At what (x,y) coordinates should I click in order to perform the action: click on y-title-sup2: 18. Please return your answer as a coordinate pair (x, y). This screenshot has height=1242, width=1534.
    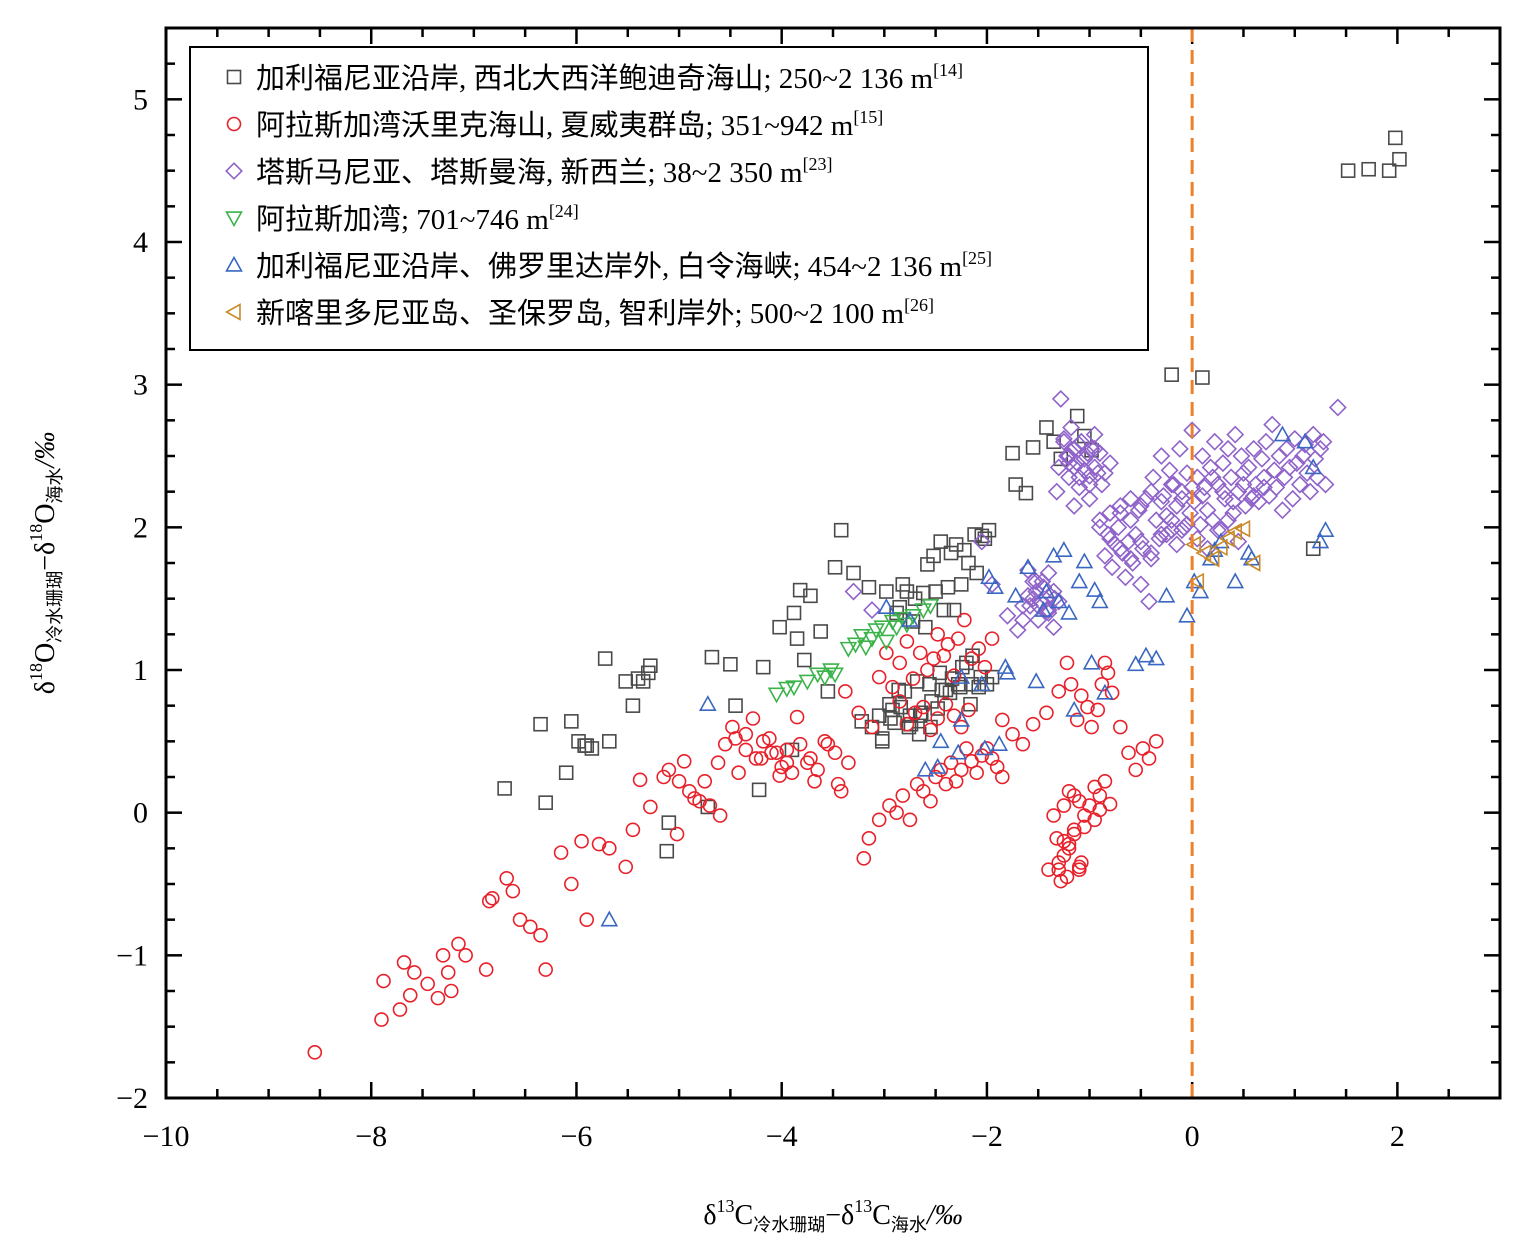
    Looking at the image, I should click on (36, 533).